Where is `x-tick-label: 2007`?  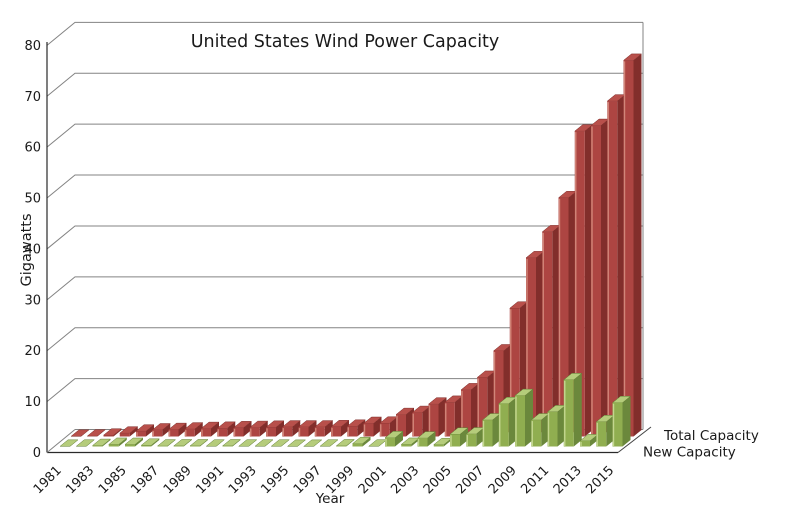 x-tick-label: 2007 is located at coordinates (470, 480).